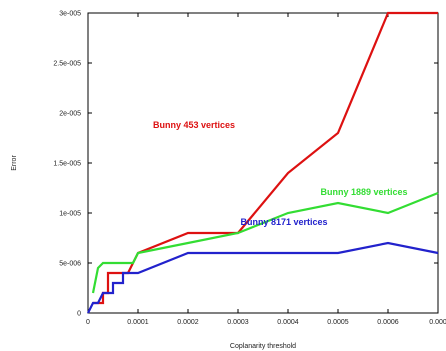  I want to click on x-tick-label: 0.0003, so click(238, 322).